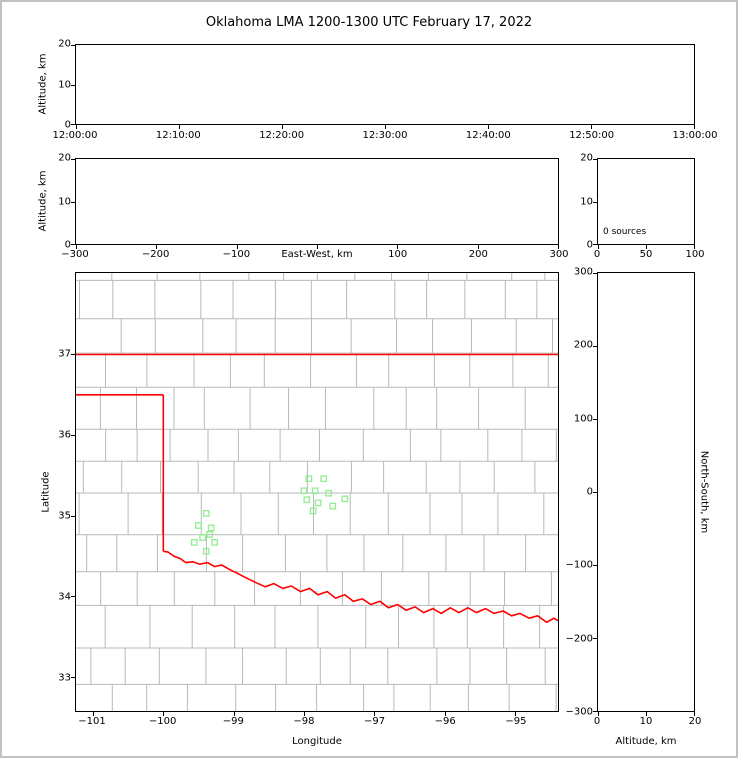 This screenshot has height=758, width=738. I want to click on tick-label: −98, so click(304, 721).